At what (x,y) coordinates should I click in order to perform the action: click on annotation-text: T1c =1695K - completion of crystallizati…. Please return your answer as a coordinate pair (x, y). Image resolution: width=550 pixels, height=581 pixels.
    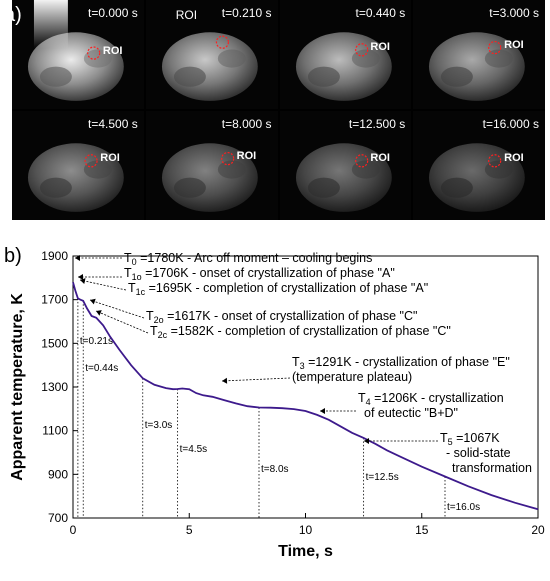
    Looking at the image, I should click on (278, 289).